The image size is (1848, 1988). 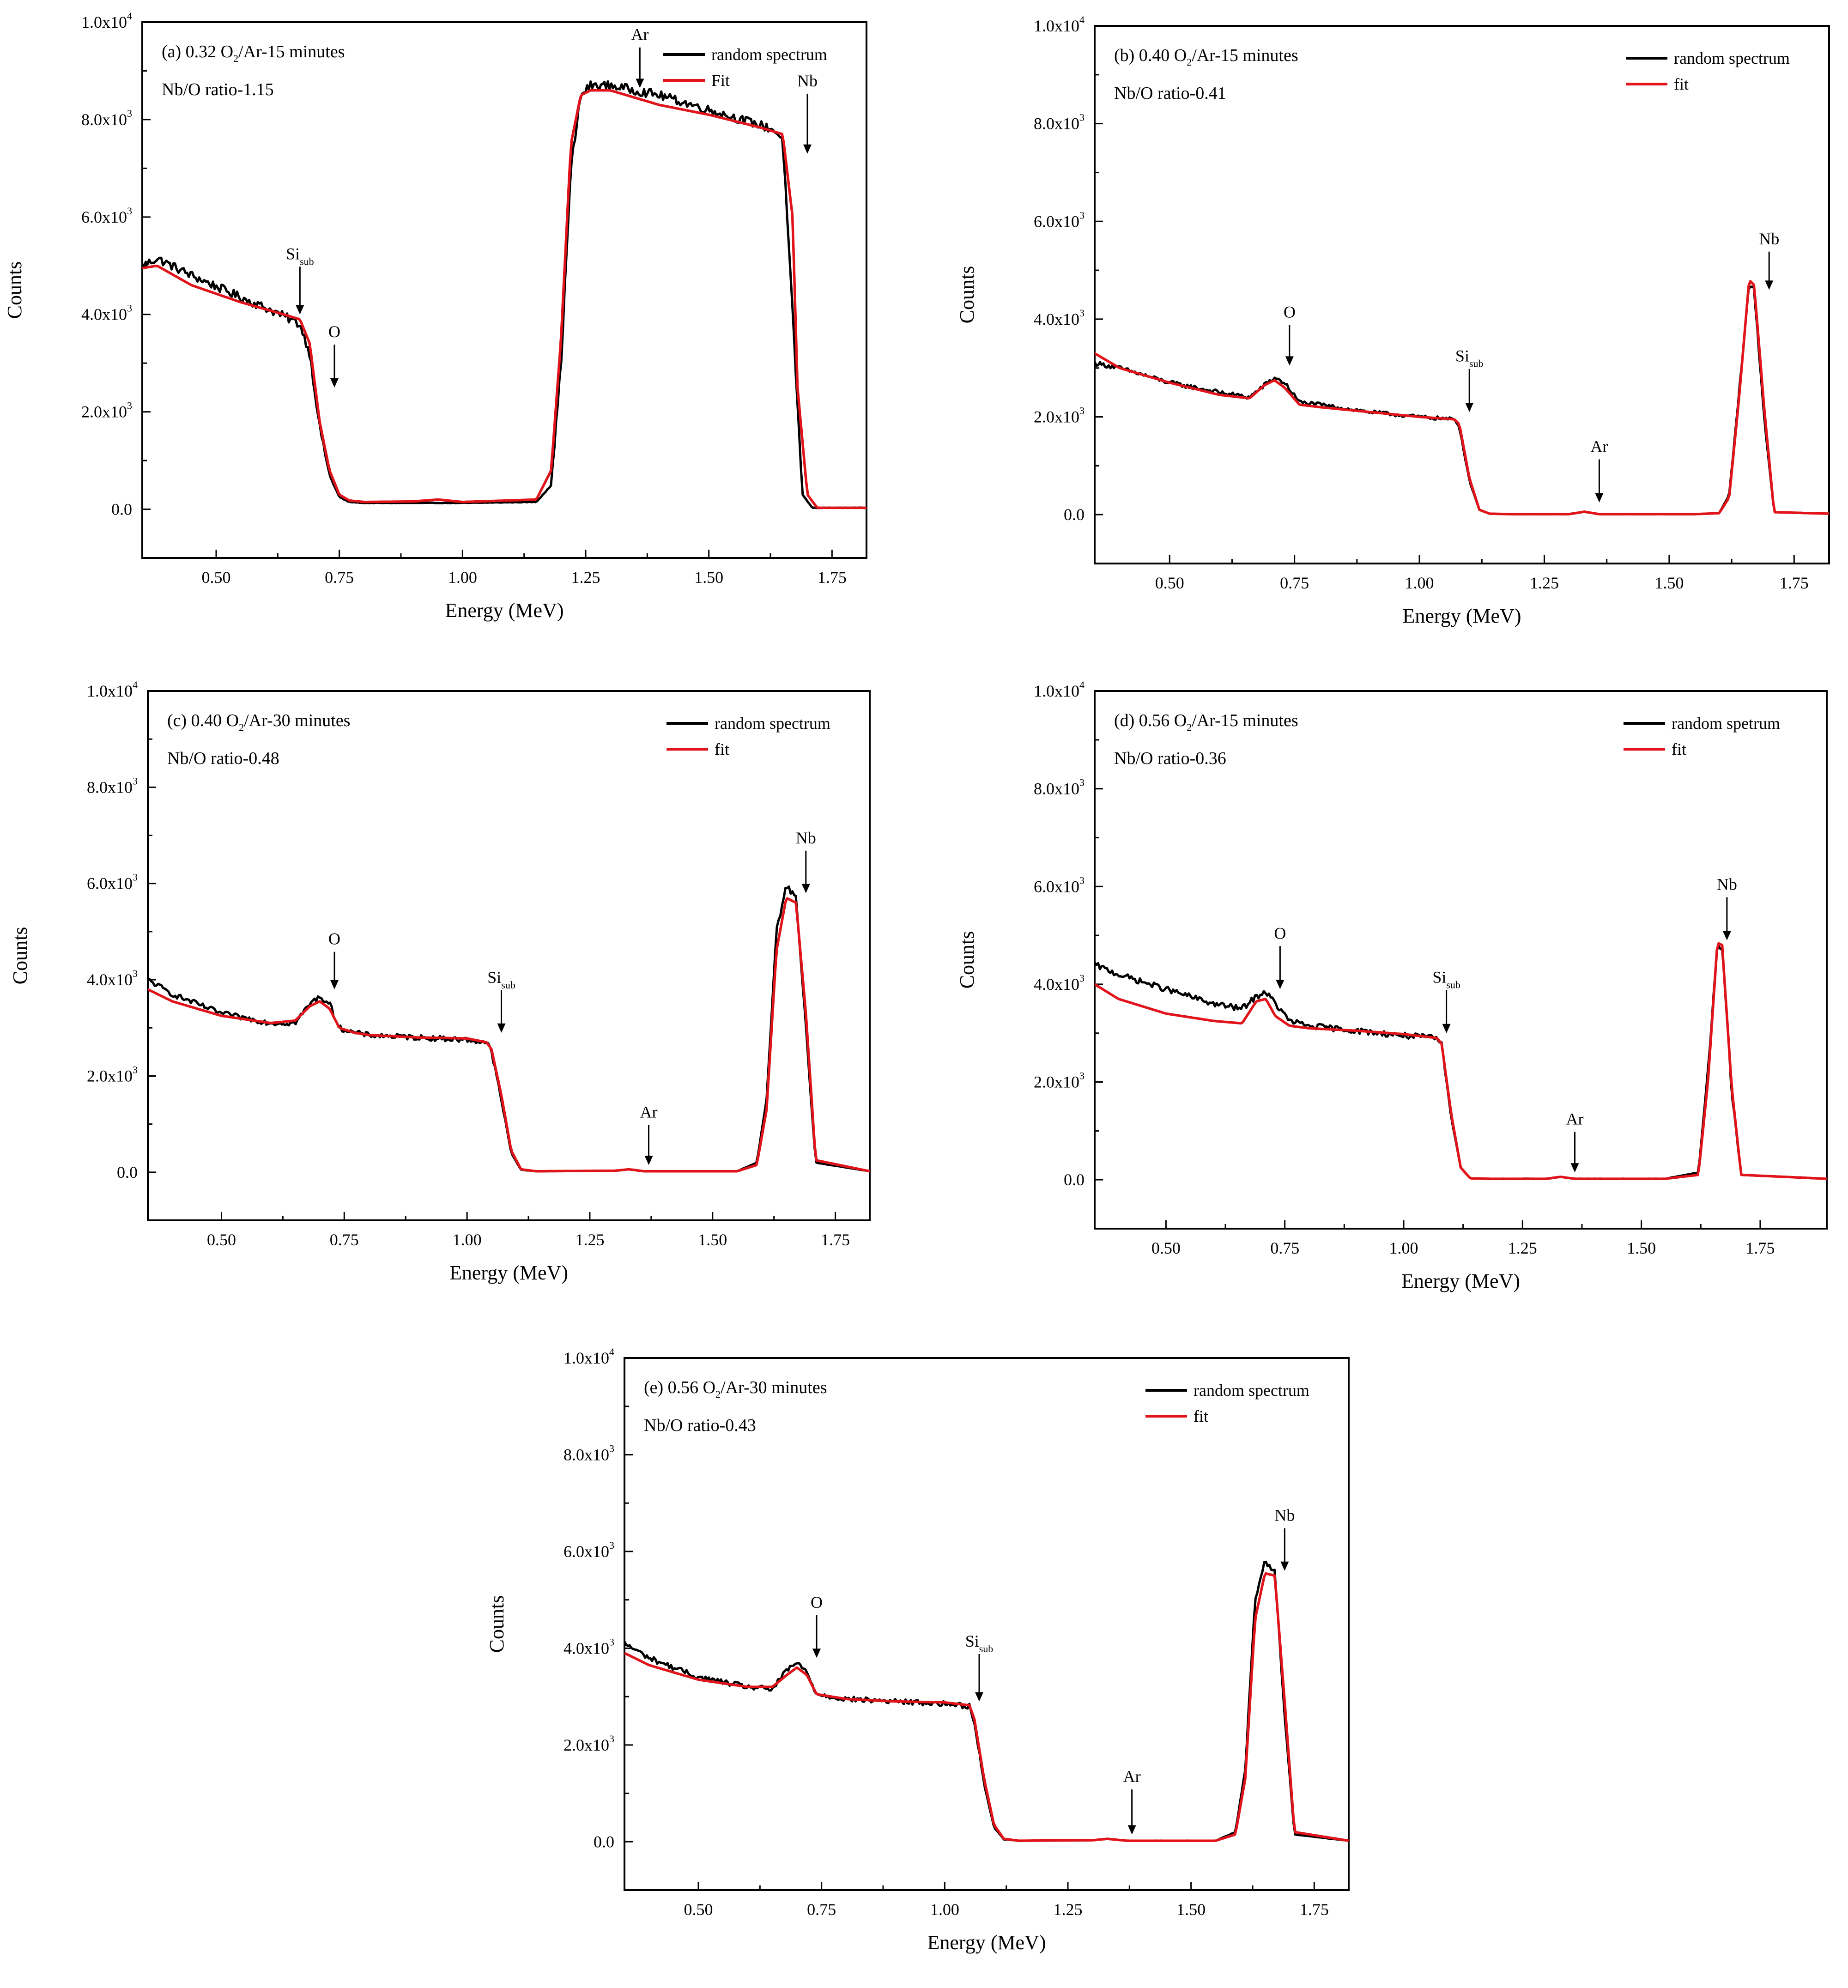 What do you see at coordinates (639, 34) in the screenshot?
I see `peak-label: Ar` at bounding box center [639, 34].